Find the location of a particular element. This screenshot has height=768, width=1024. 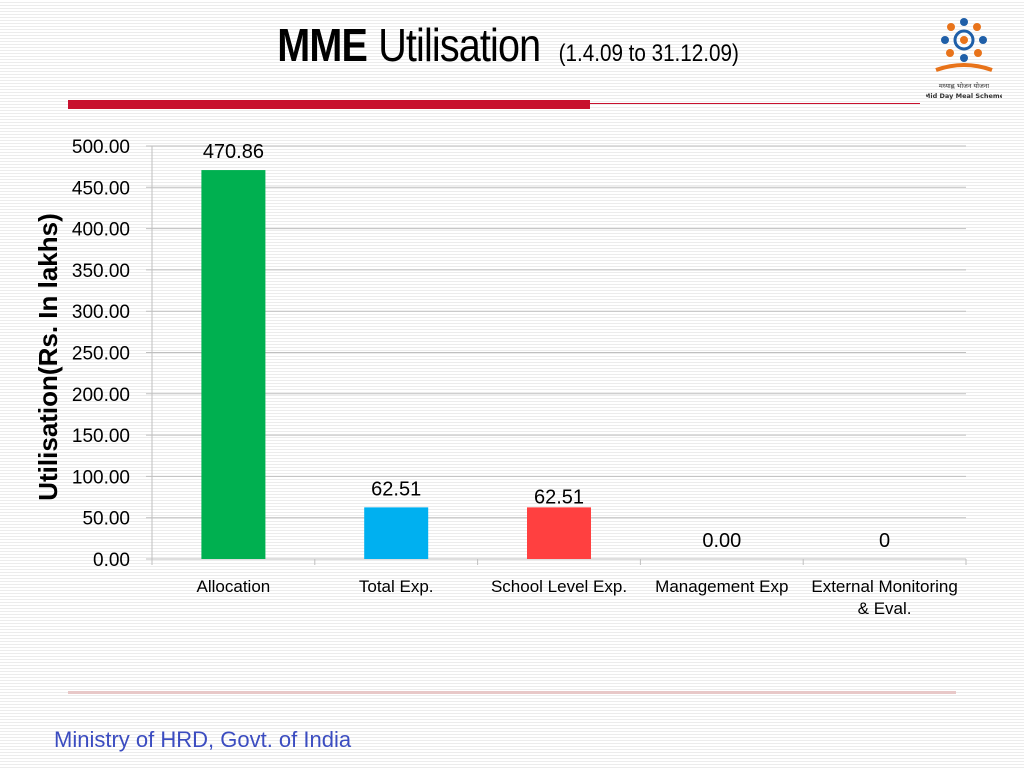

y-tick-label: 450.00 is located at coordinates (101, 188).